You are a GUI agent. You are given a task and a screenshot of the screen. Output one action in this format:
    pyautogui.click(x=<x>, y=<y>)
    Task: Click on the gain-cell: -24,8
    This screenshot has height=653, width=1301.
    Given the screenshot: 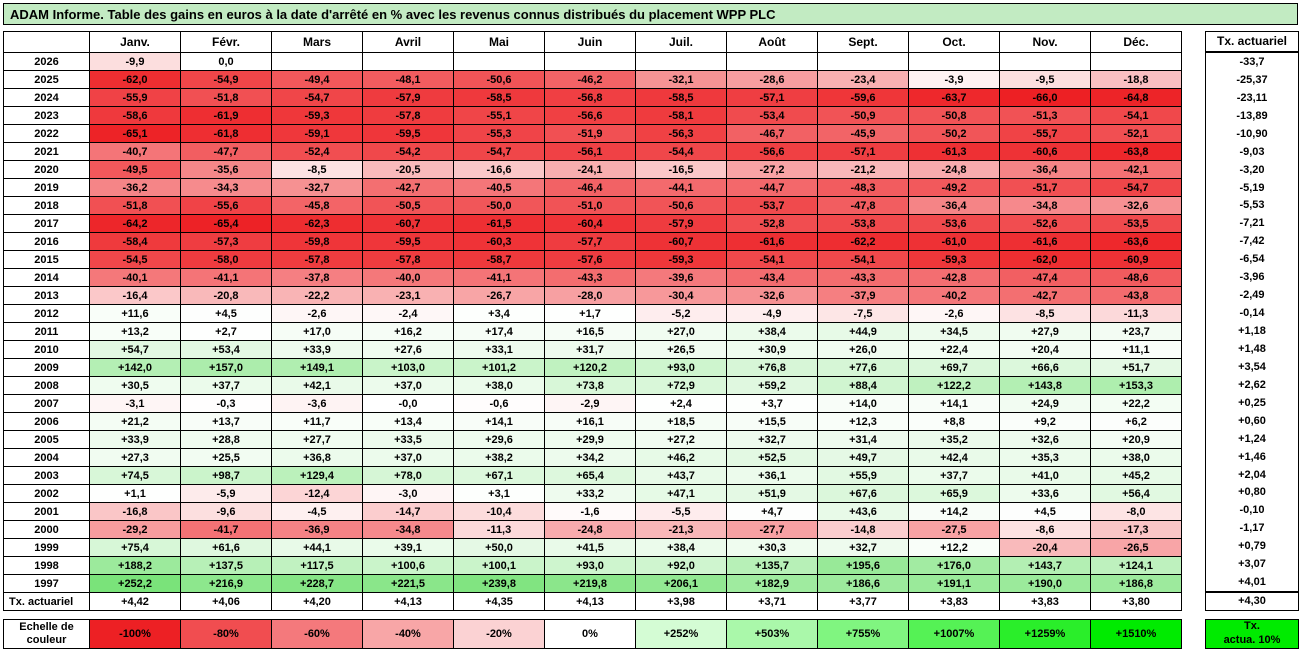 What is the action you would take?
    pyautogui.click(x=590, y=529)
    